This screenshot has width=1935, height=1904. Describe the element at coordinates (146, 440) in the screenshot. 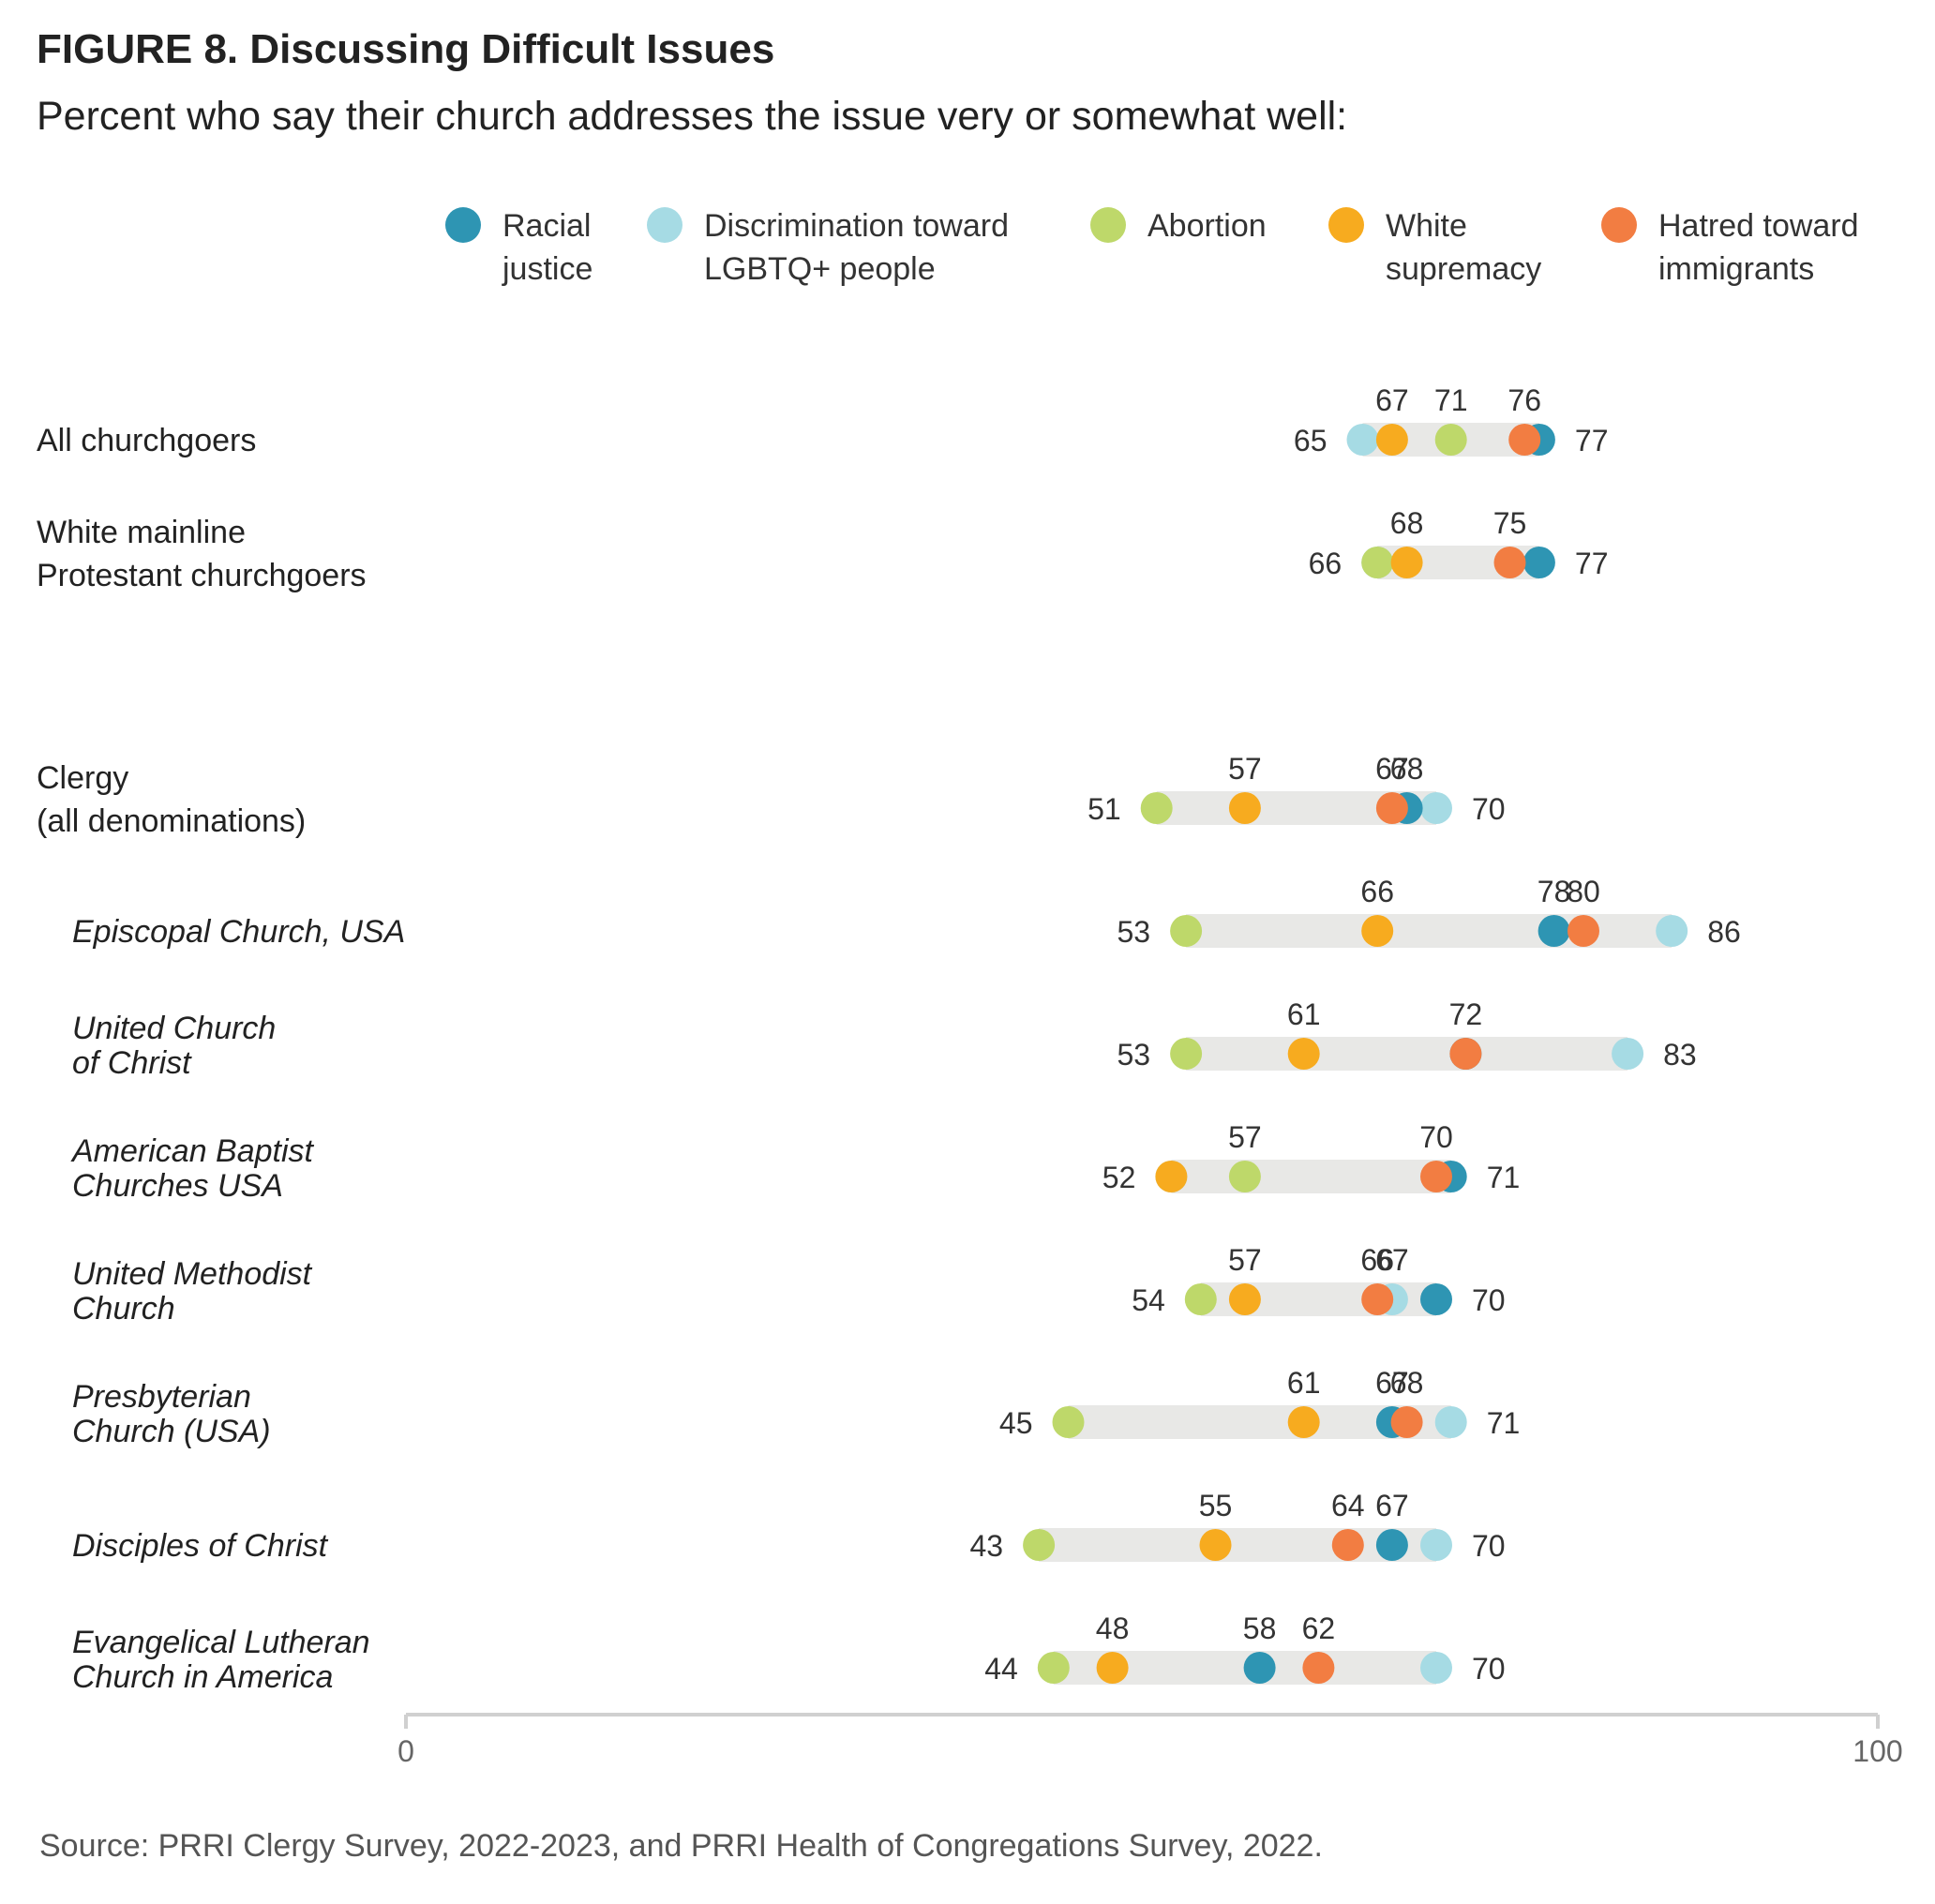

I see `row-label: All churchgoers` at that location.